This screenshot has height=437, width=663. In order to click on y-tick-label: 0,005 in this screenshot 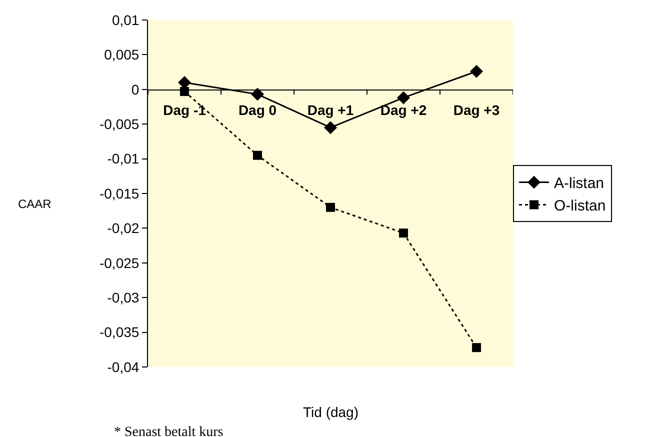, I will do `click(122, 54)`.